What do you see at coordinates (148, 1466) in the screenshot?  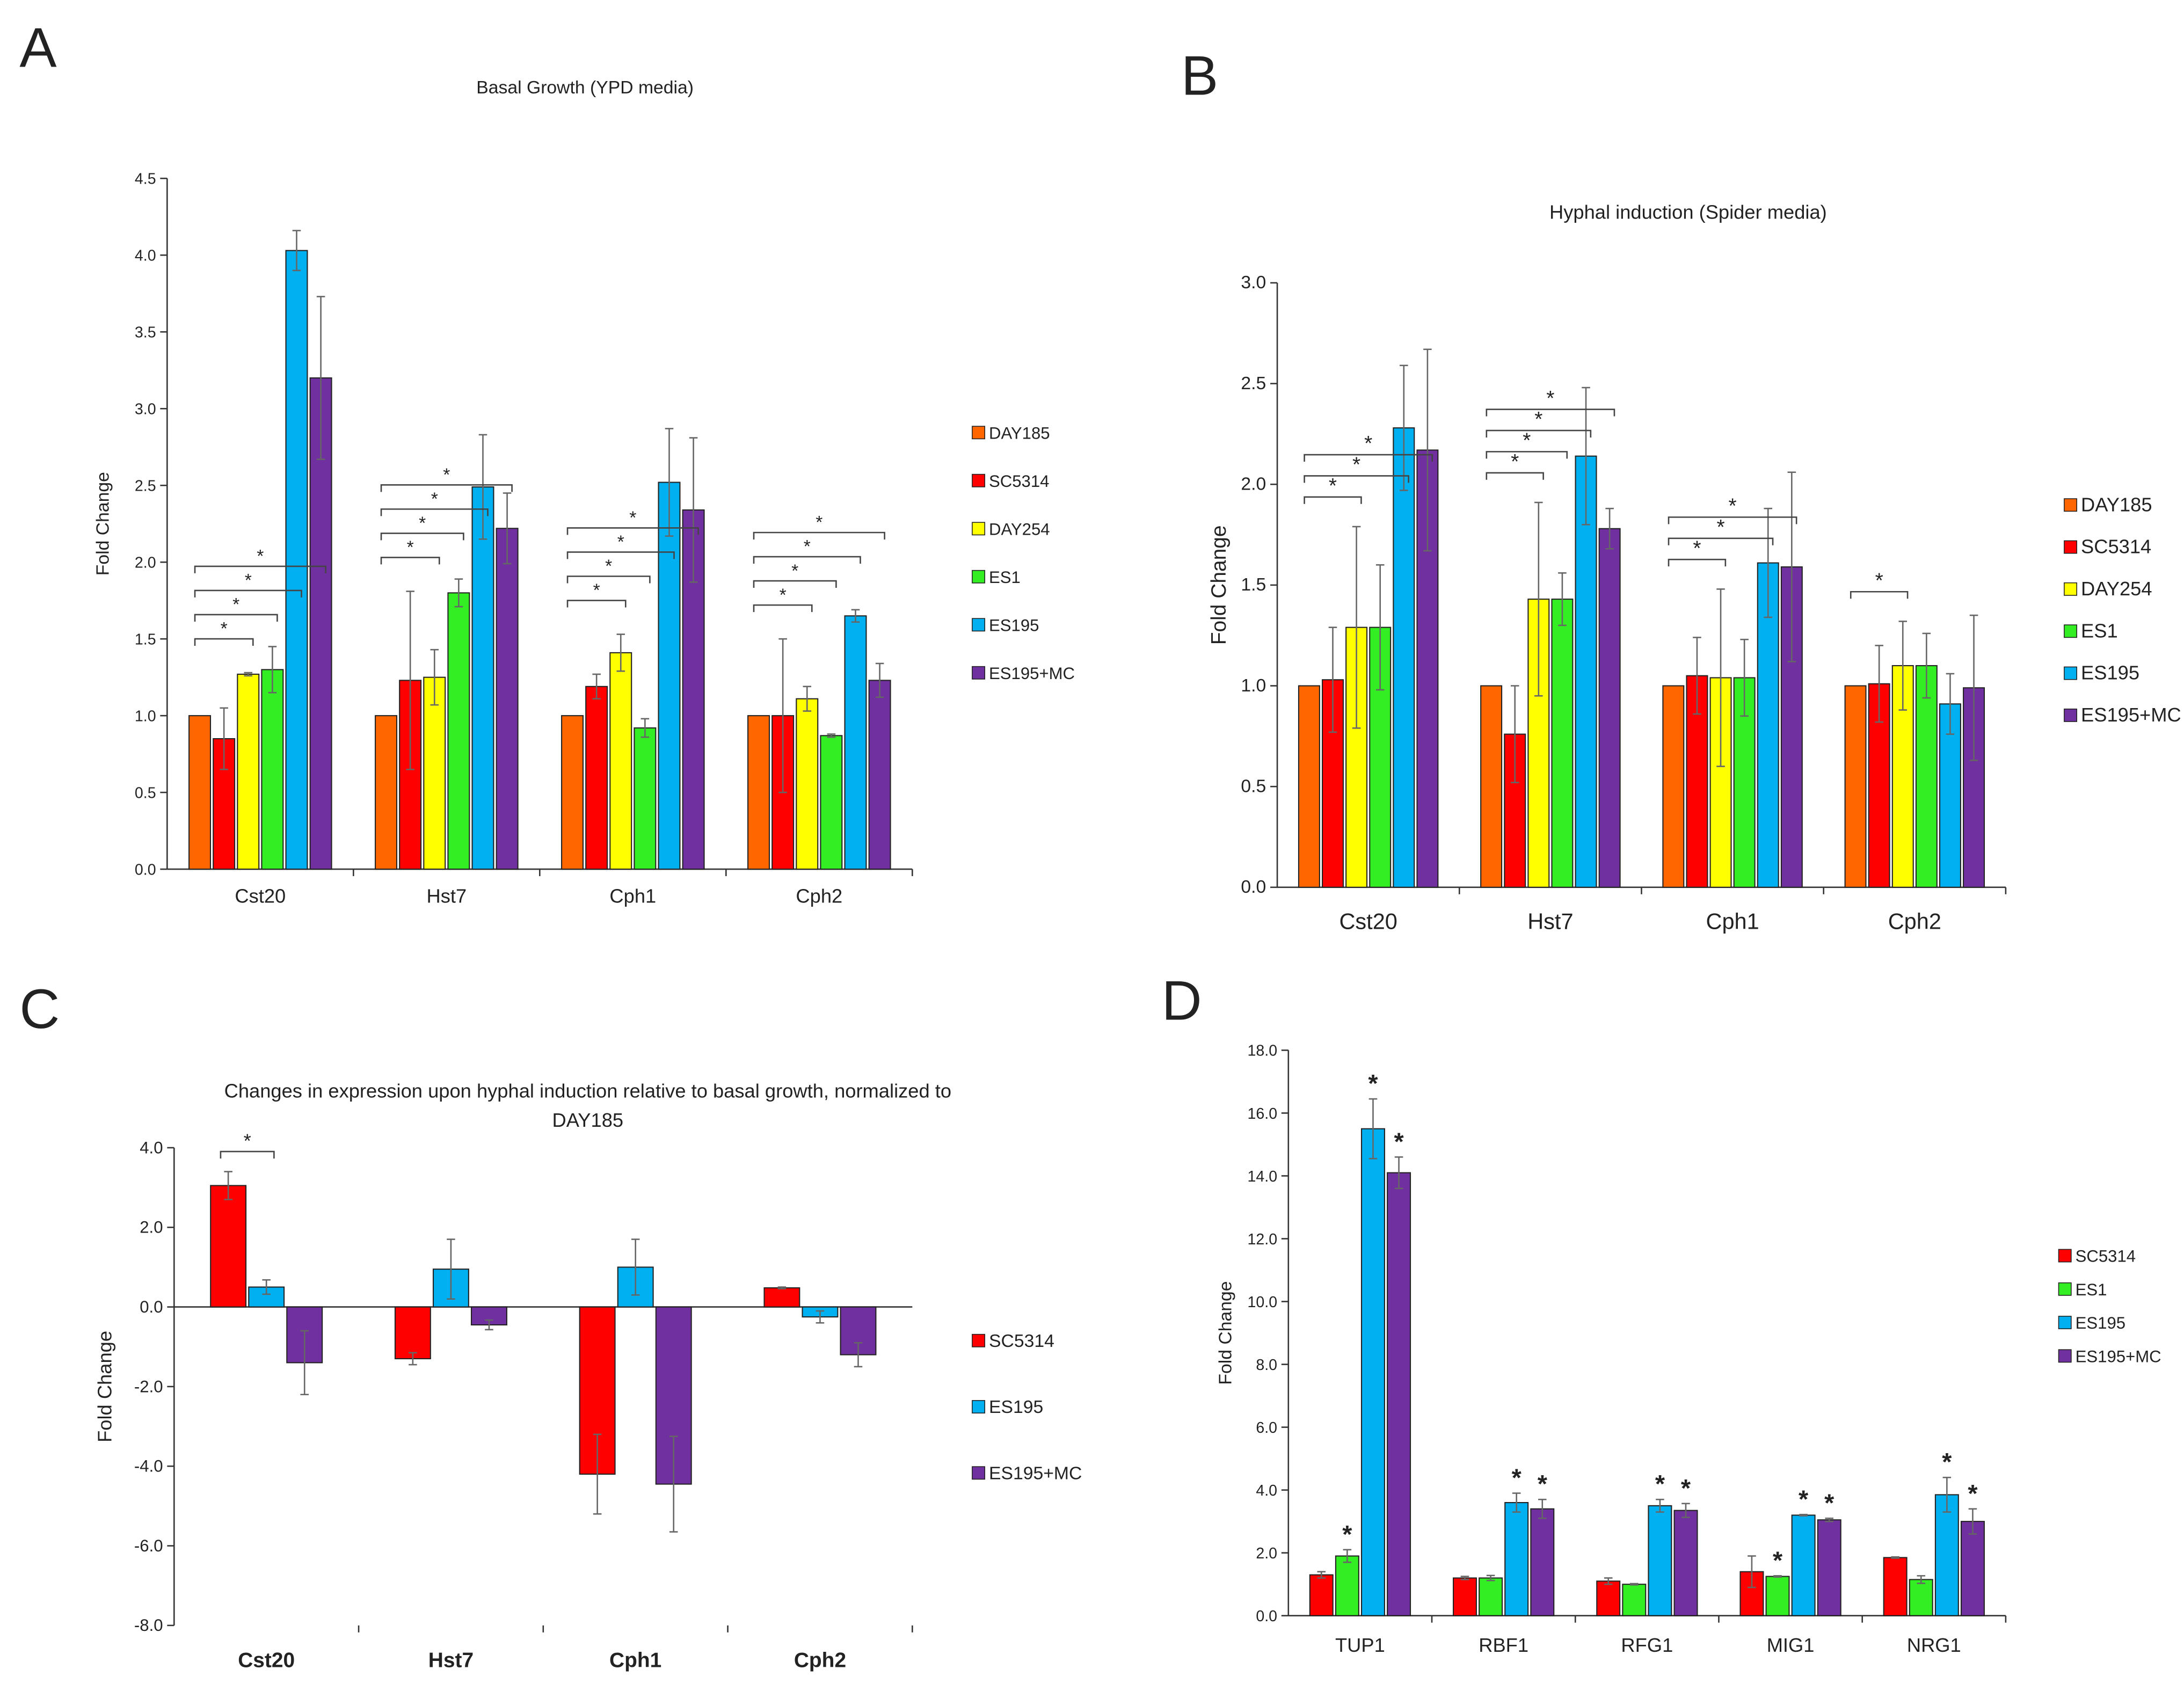 I see `y-tick-label: -4.0` at bounding box center [148, 1466].